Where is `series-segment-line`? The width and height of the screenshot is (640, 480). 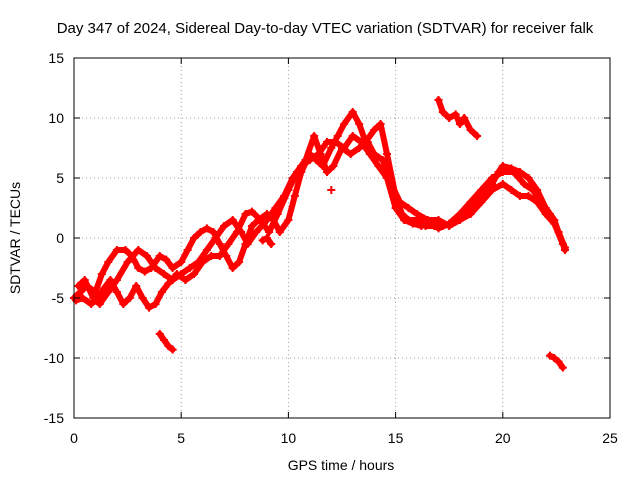
series-segment-line is located at coordinates (166, 342).